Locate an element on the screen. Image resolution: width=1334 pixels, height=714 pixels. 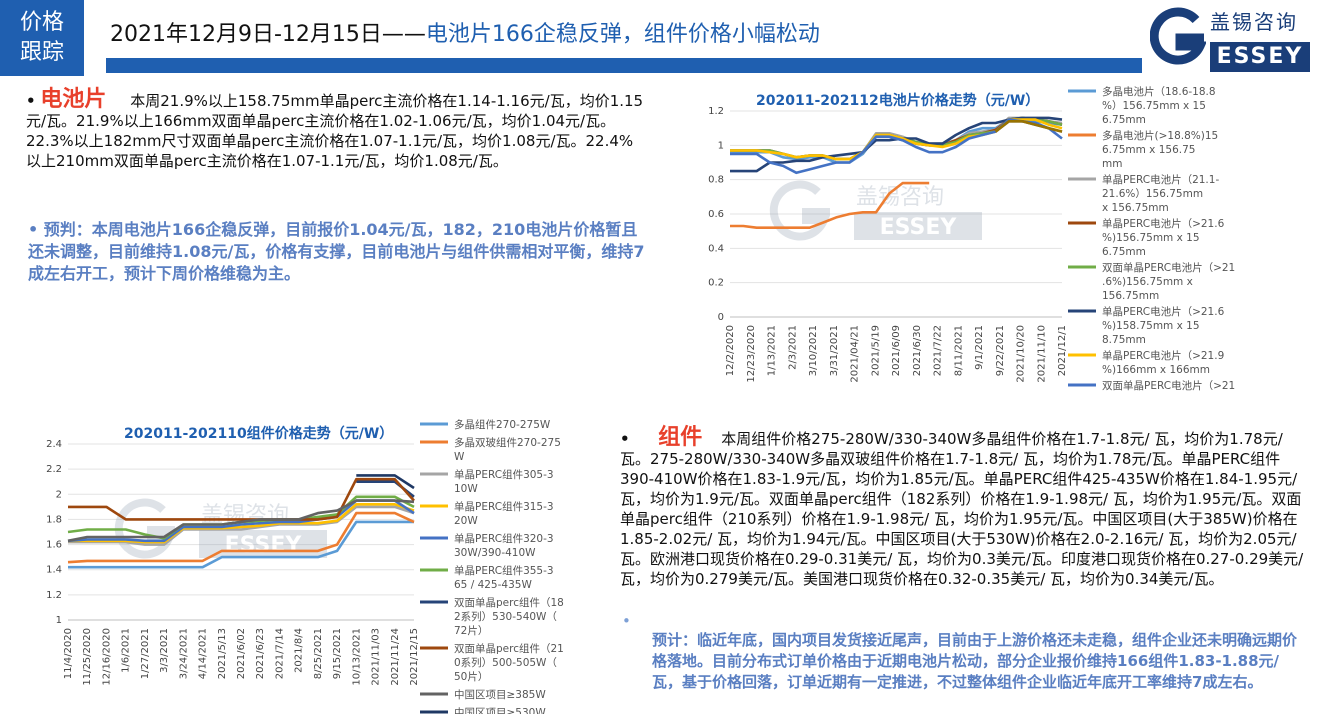
x-tick-label: 12/2/2020 is located at coordinates (730, 350).